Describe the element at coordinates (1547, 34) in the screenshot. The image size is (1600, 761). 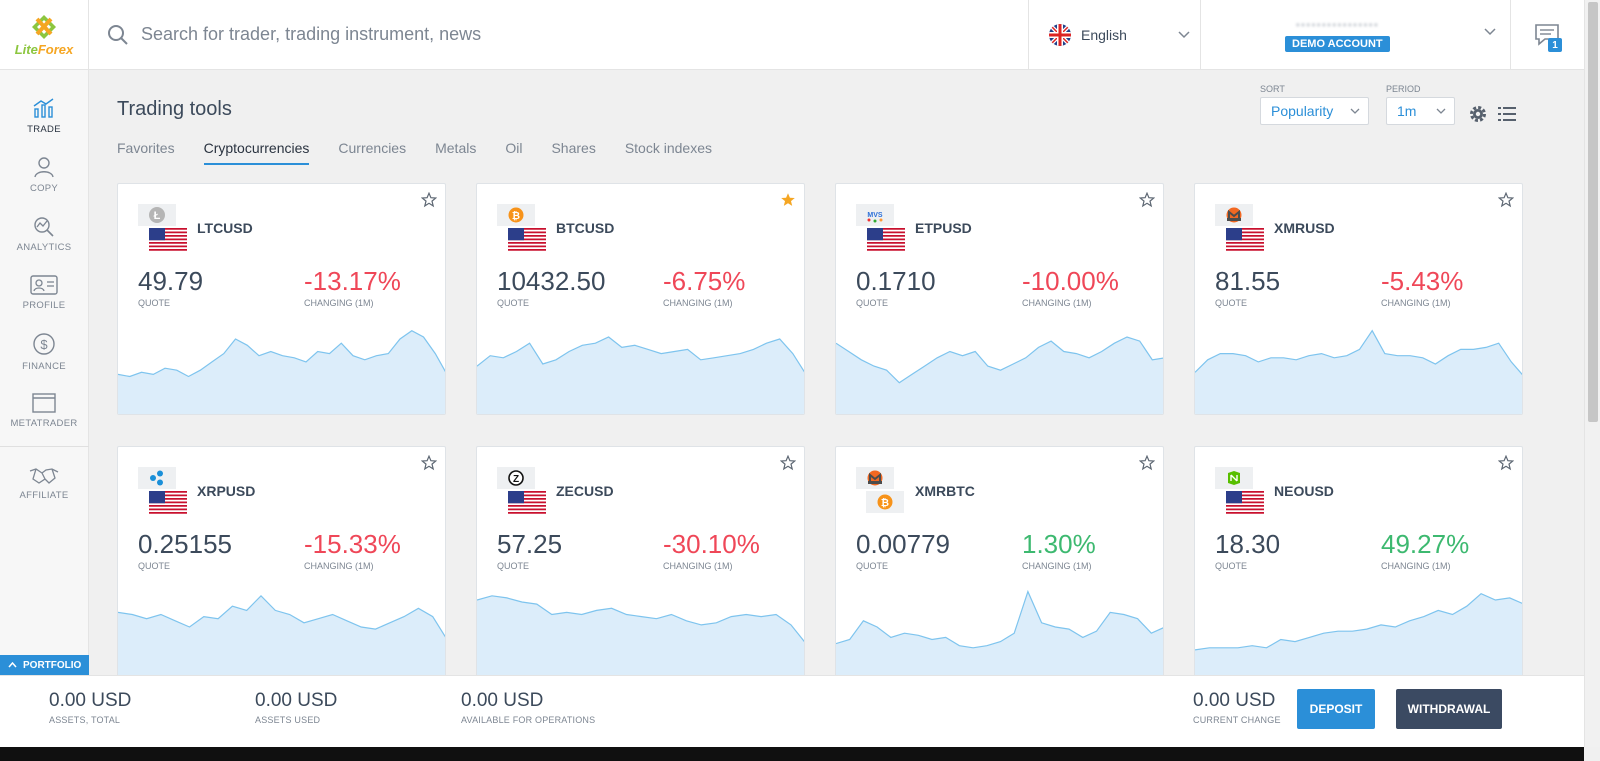
I see `messages-button: 1` at that location.